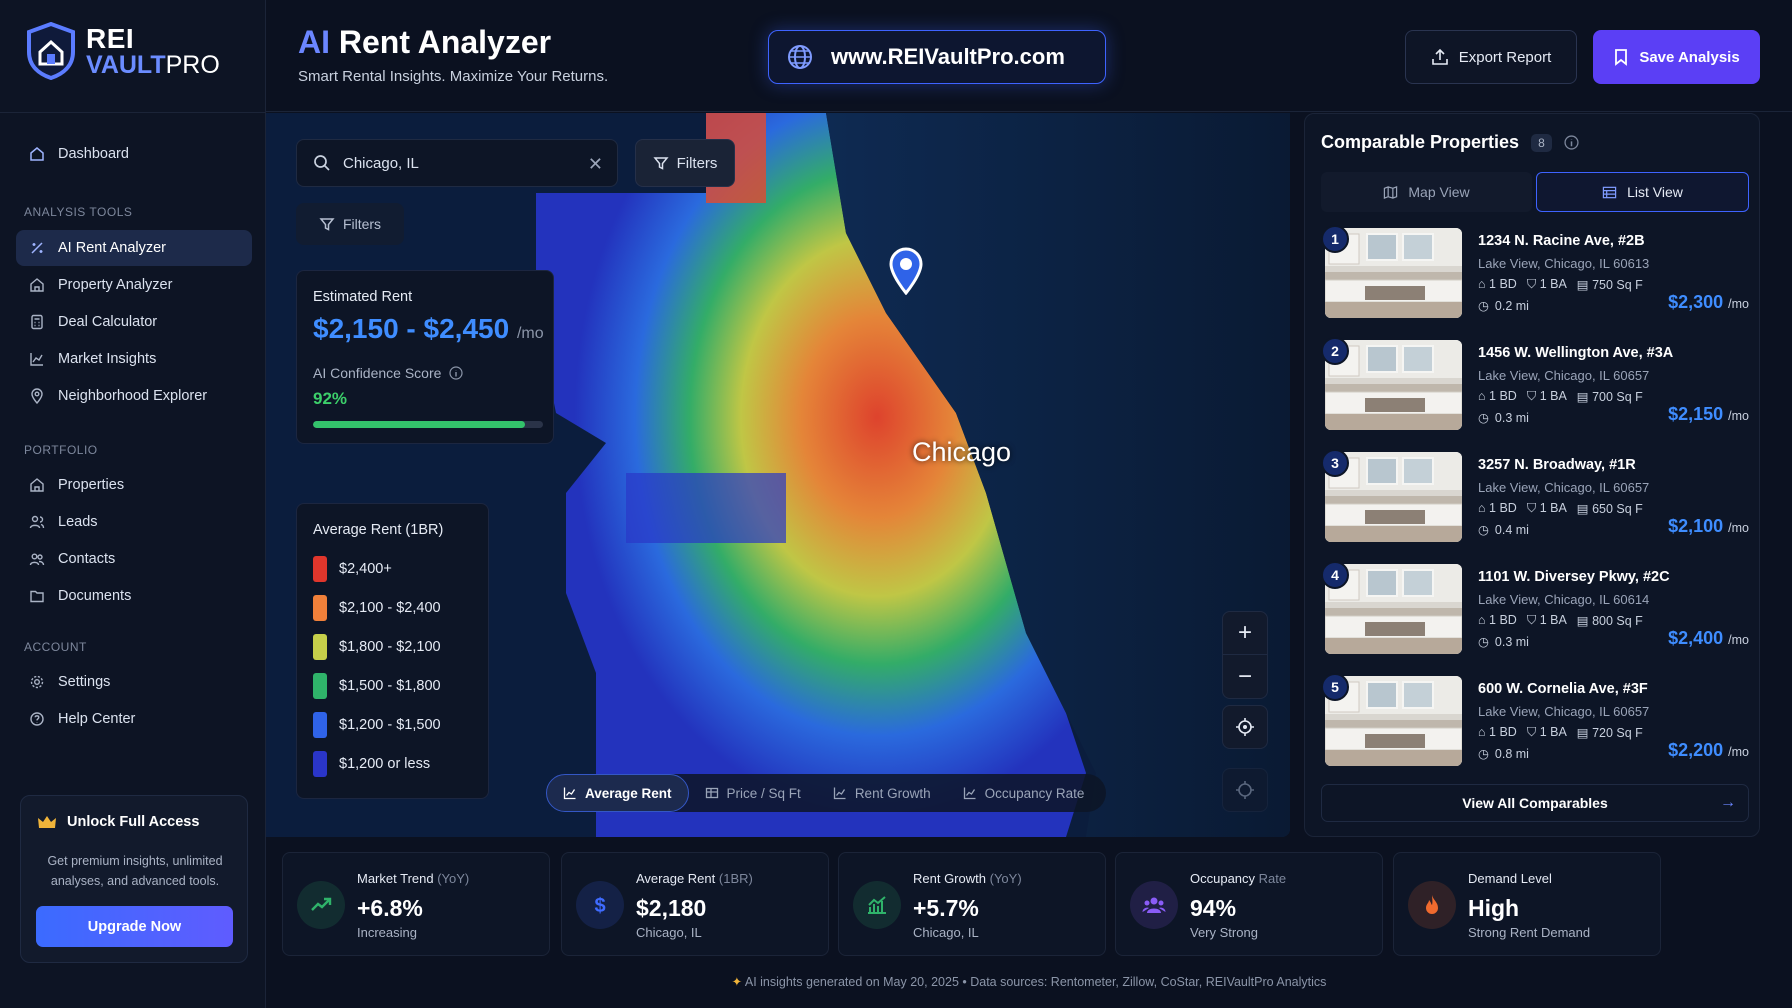 Image resolution: width=1792 pixels, height=1008 pixels. What do you see at coordinates (134, 719) in the screenshot?
I see `sidebar-item-help-center: Help Center` at bounding box center [134, 719].